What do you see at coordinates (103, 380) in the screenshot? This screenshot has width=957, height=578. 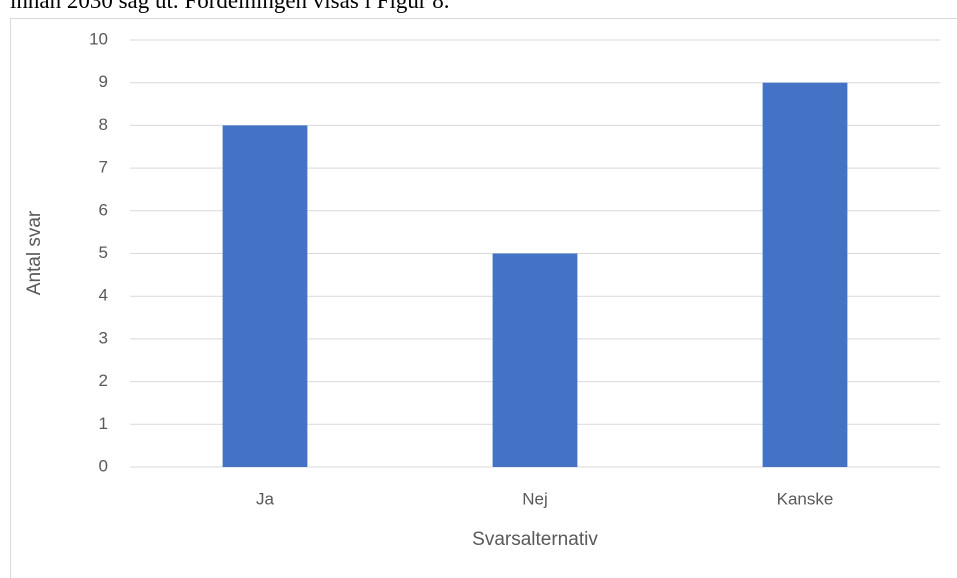 I see `y-tick-label: 2` at bounding box center [103, 380].